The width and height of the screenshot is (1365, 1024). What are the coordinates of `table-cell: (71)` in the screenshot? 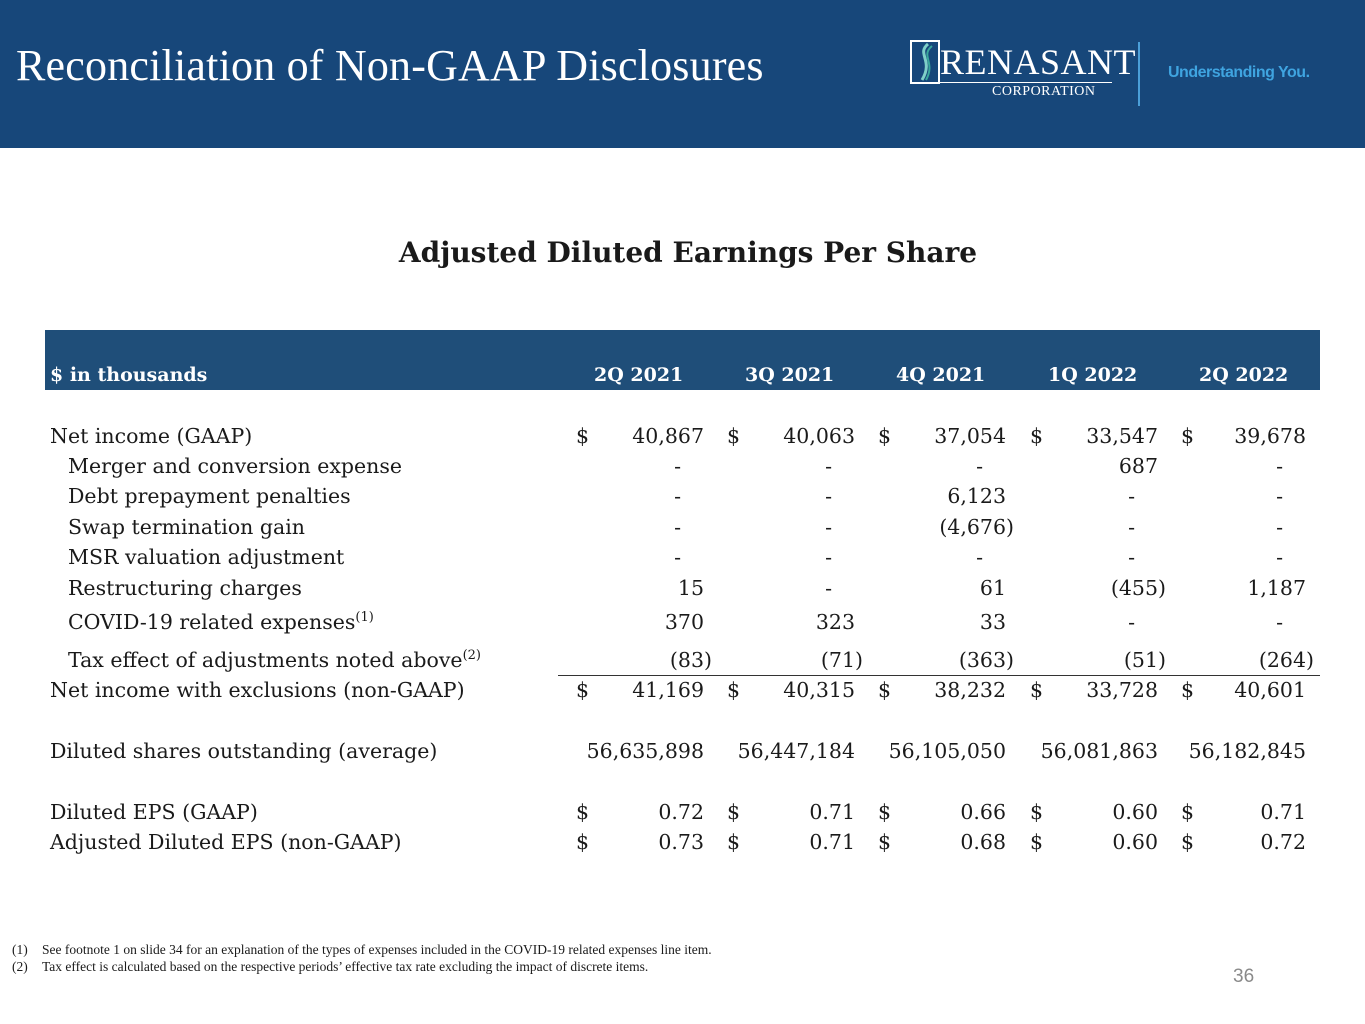 It's located at (841, 660).